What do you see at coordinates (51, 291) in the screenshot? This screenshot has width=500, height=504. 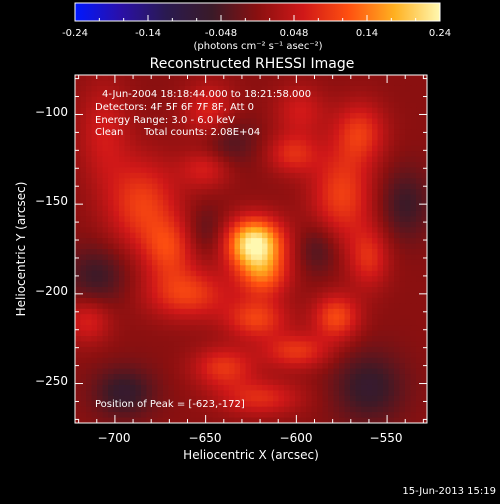 I see `y-tick-label-2: −200` at bounding box center [51, 291].